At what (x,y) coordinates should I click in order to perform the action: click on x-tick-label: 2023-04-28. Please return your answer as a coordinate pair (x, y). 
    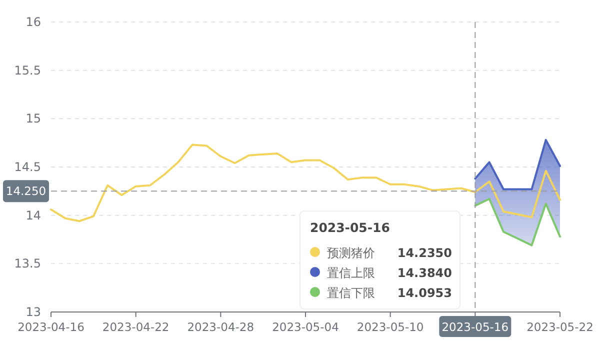
    Looking at the image, I should click on (220, 327).